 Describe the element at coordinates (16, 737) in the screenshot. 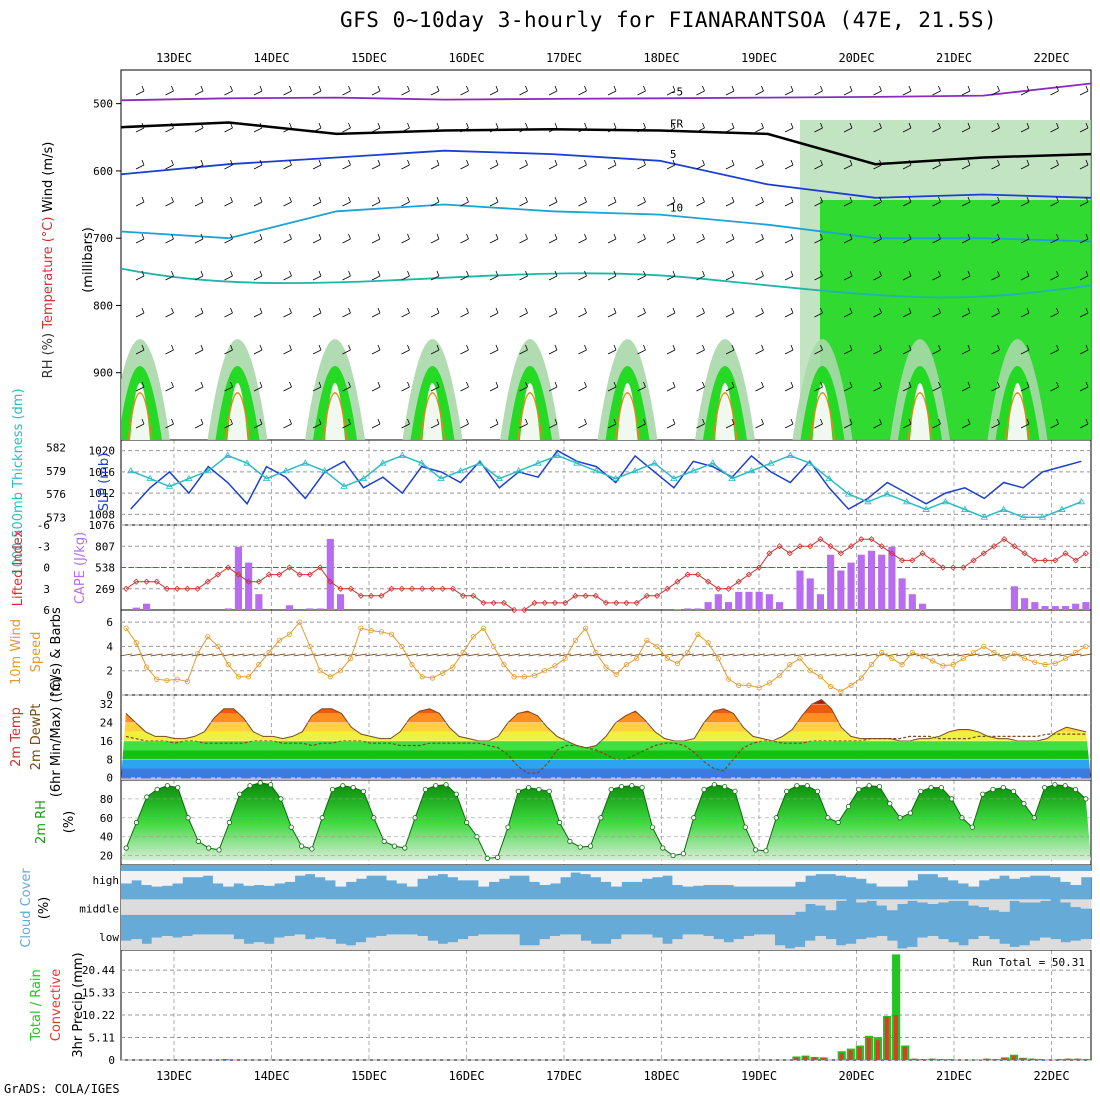

I see `temp-ylabel-a: 2m Temp` at that location.